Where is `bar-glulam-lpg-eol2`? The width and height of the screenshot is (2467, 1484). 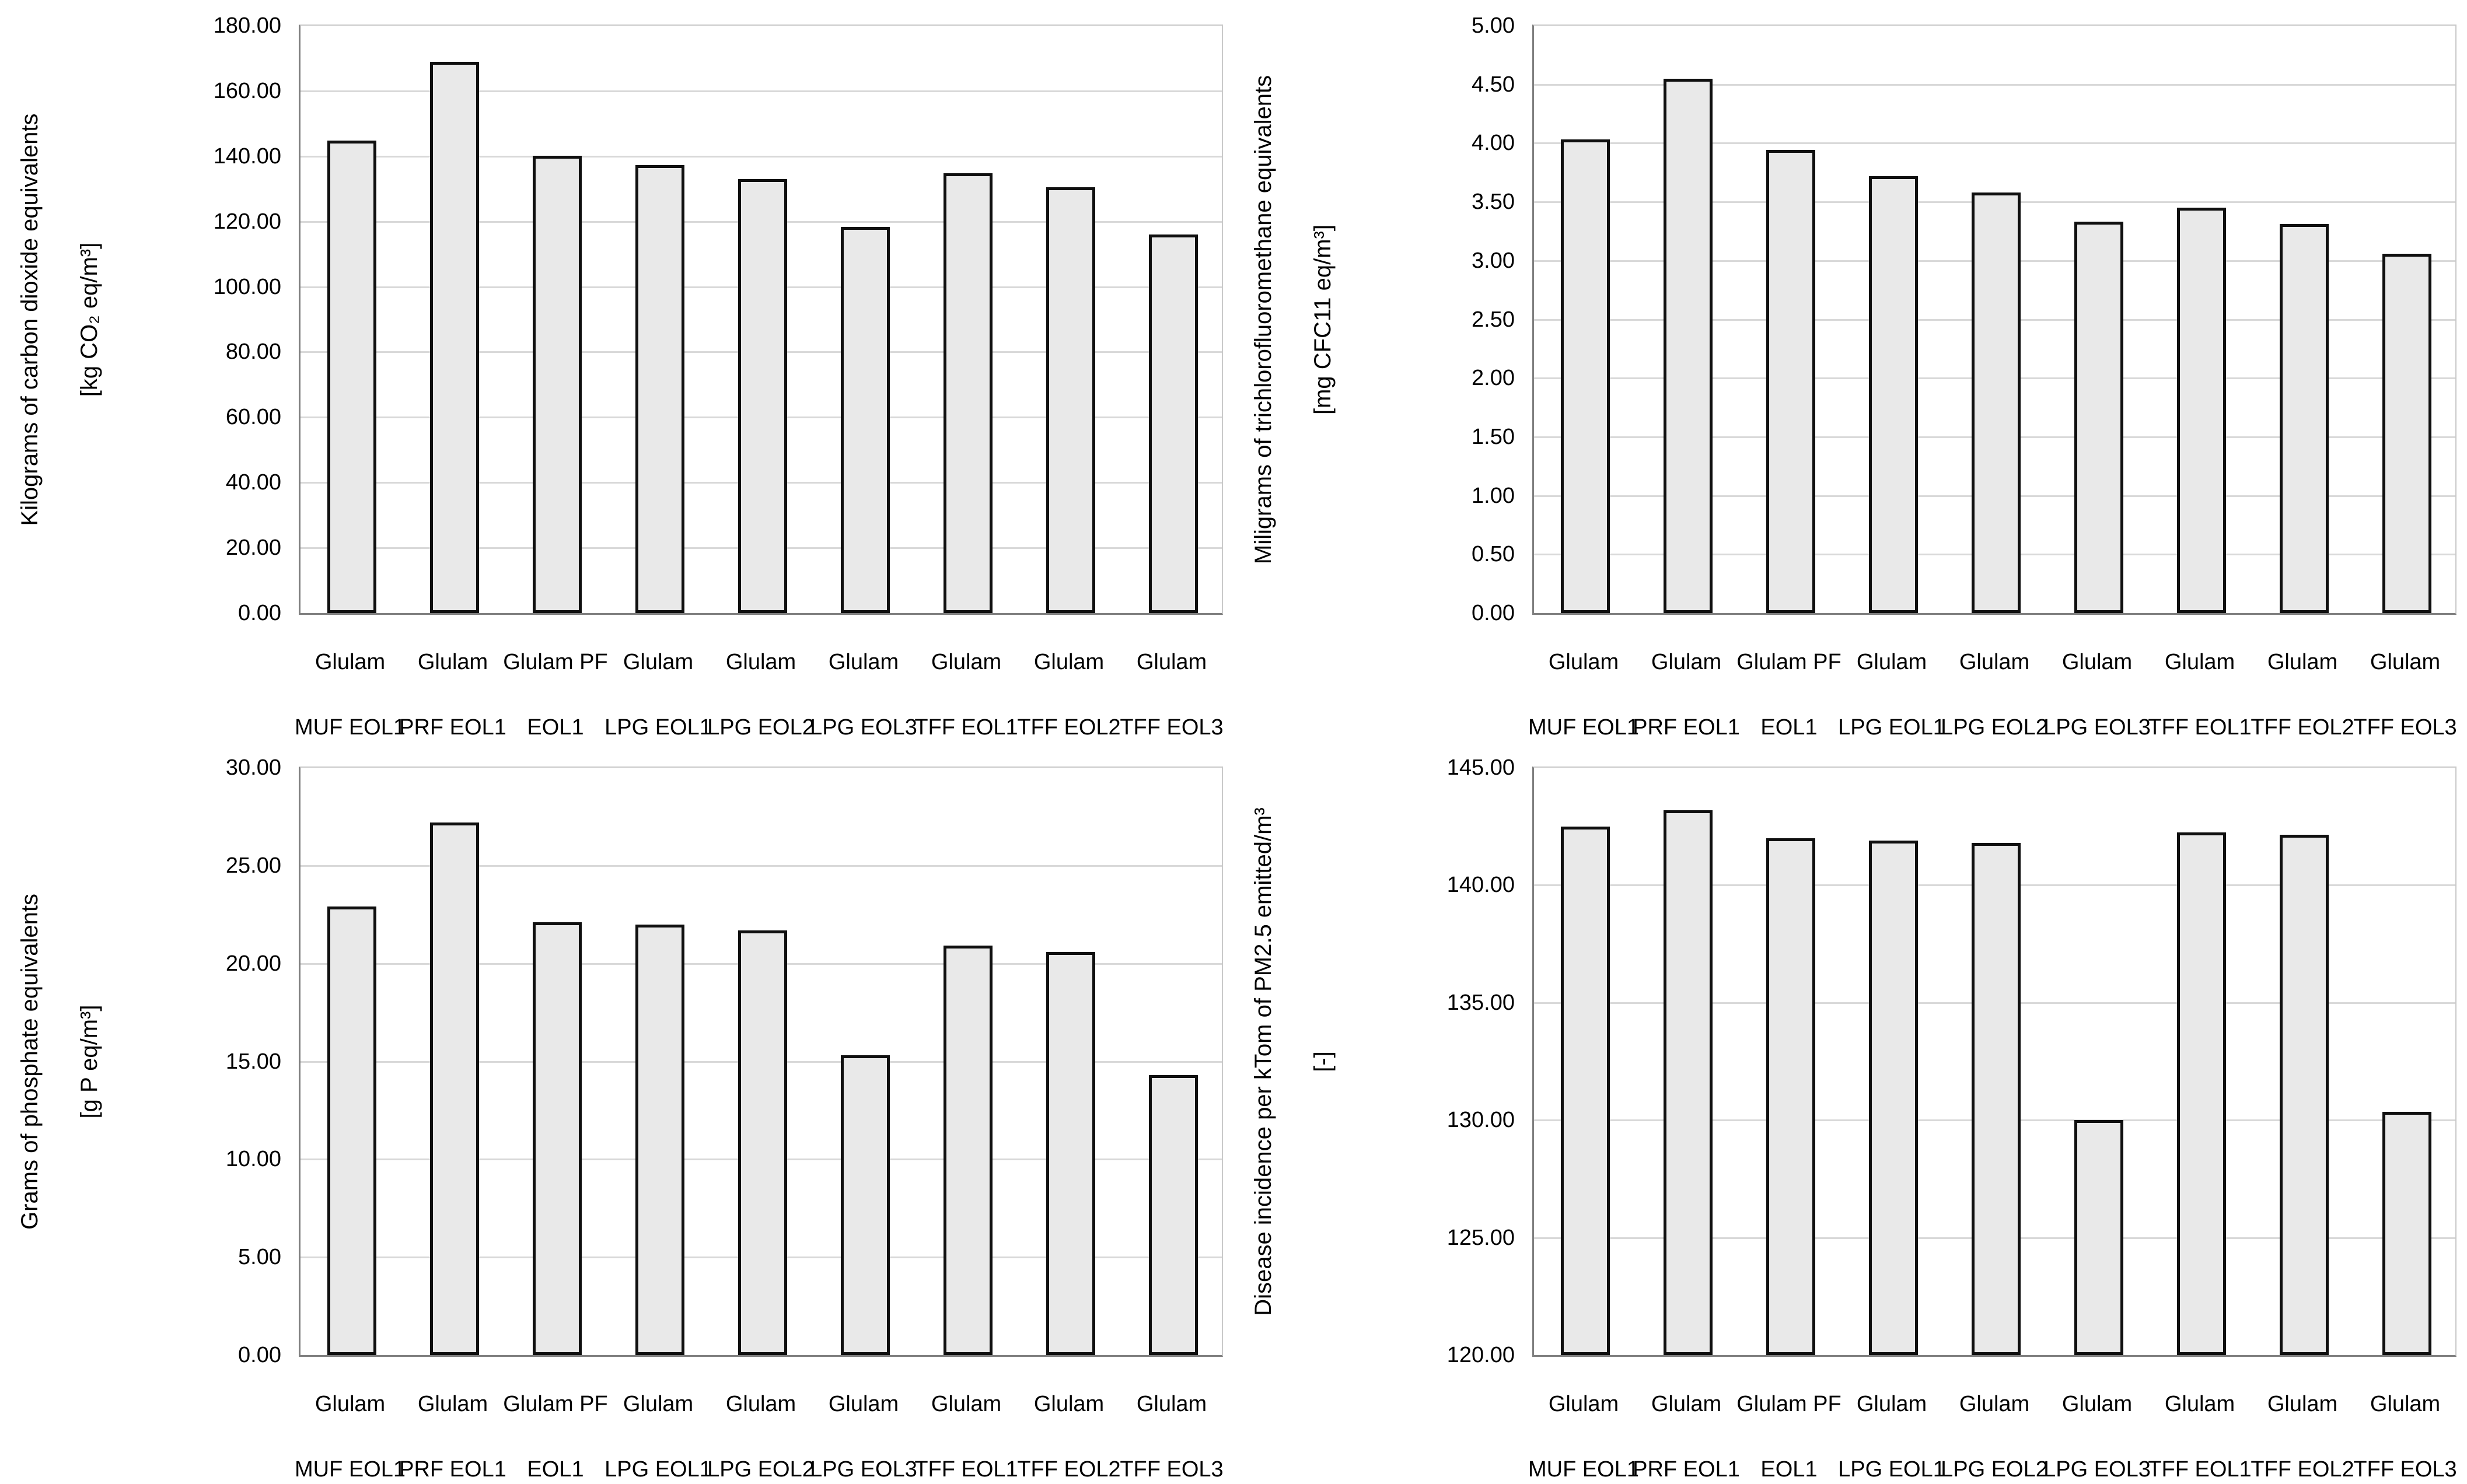 bar-glulam-lpg-eol2 is located at coordinates (762, 1142).